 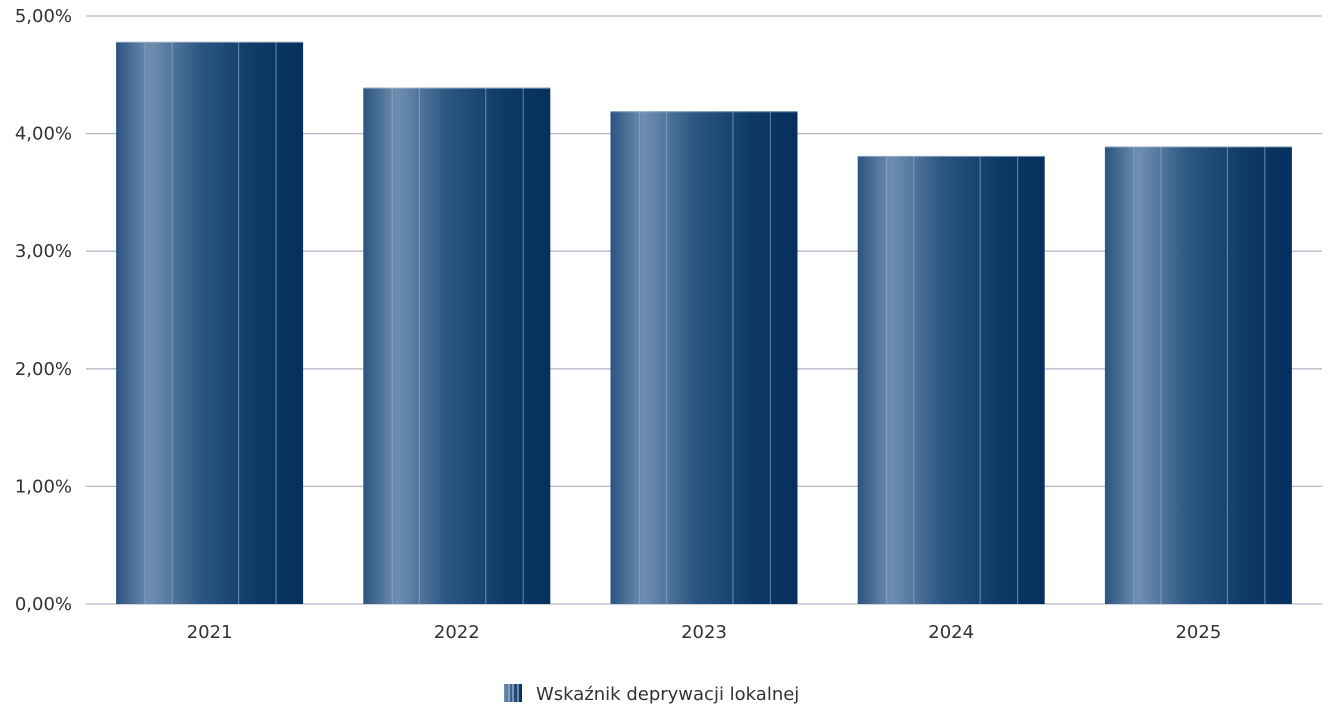 What do you see at coordinates (43, 369) in the screenshot?
I see `y-tick-label: 2,00%` at bounding box center [43, 369].